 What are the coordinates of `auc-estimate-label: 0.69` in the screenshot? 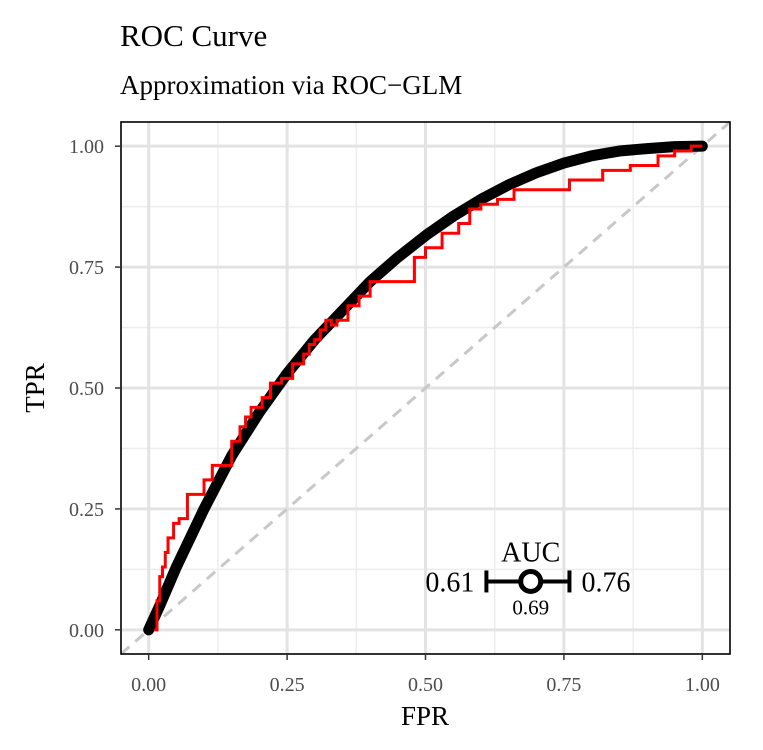 It's located at (530, 607).